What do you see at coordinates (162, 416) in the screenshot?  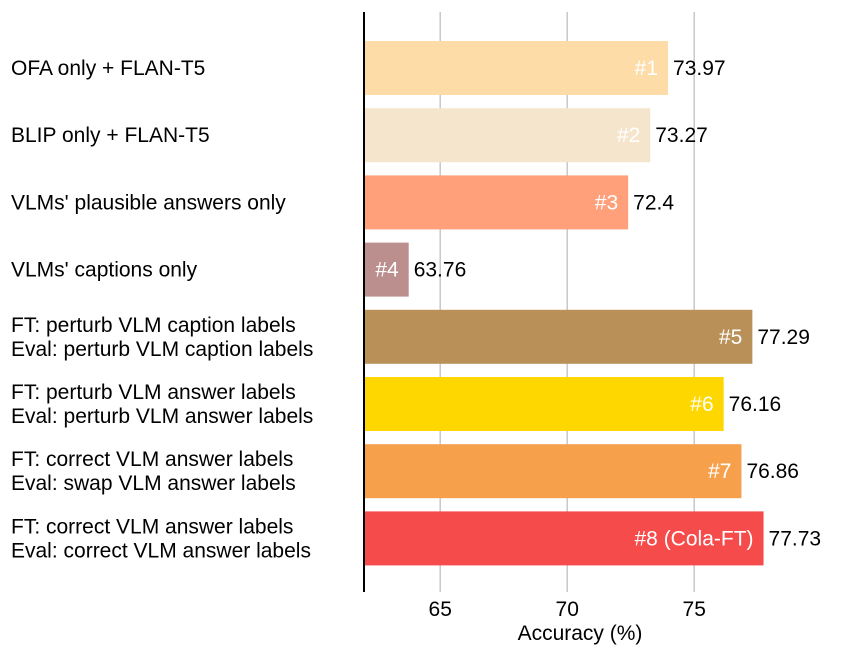 I see `category-label-6-line-2: Eval: perturb VLM answer labels` at bounding box center [162, 416].